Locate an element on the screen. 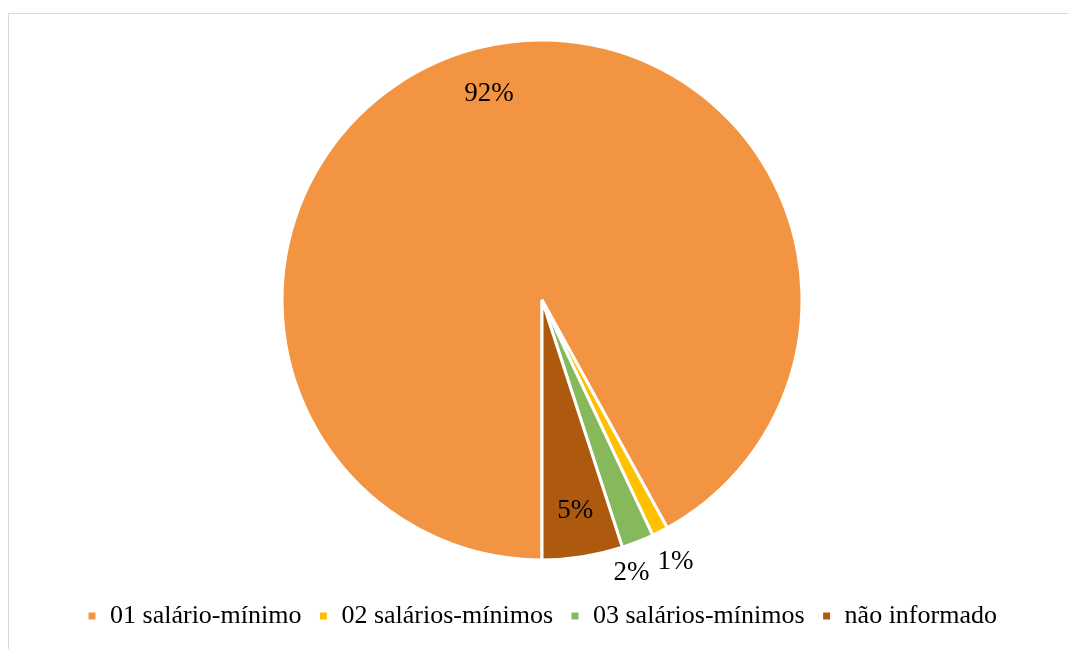  data-label: 1% is located at coordinates (675, 559).